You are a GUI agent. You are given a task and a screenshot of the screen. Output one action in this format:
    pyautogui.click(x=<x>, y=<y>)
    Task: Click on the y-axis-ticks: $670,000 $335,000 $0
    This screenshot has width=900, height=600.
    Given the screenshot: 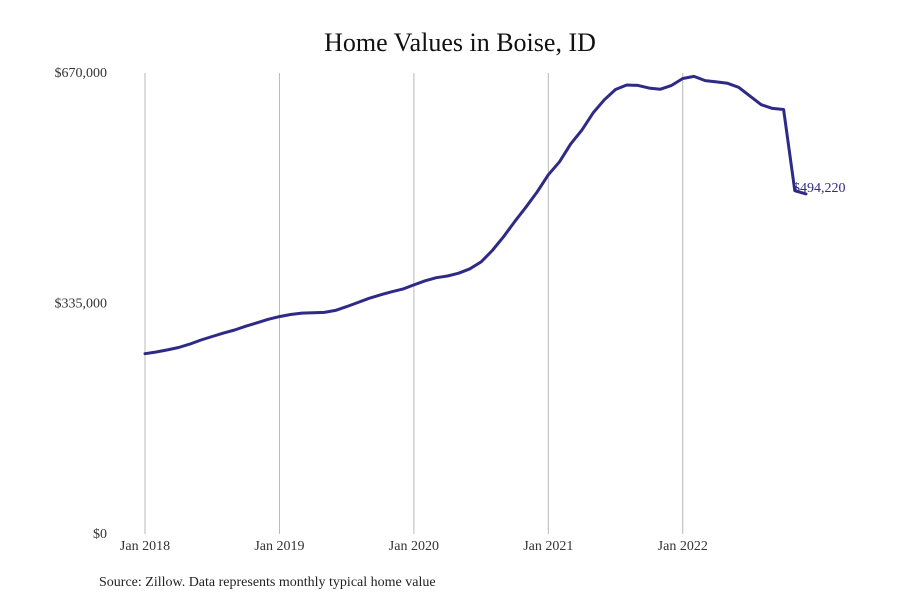 What is the action you would take?
    pyautogui.click(x=81, y=304)
    